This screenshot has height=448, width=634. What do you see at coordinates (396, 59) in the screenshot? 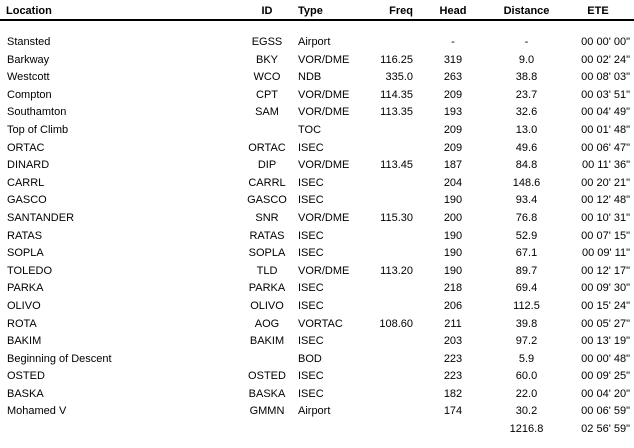
I see `cell-freq: 116.25` at bounding box center [396, 59].